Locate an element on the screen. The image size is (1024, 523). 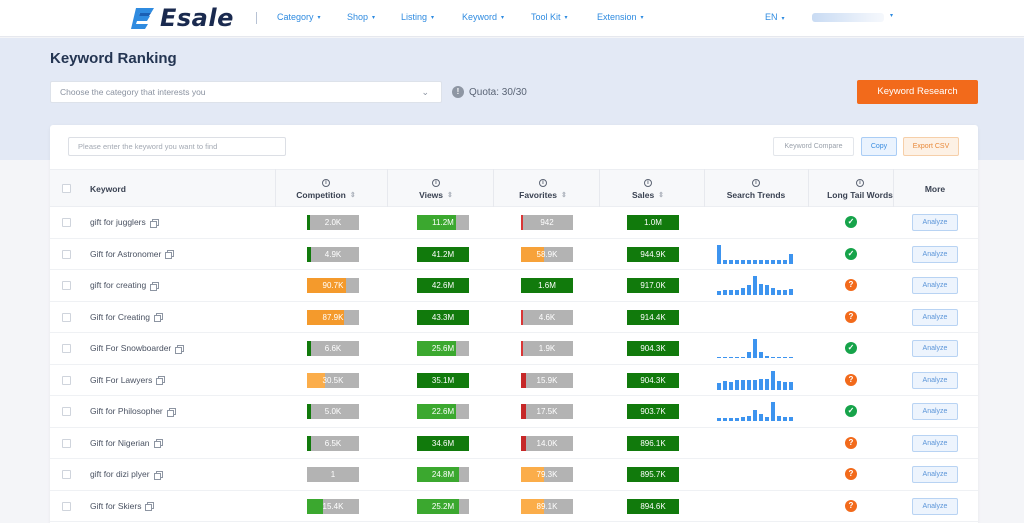
favorites-bar: 79.3K is located at coordinates (547, 474).